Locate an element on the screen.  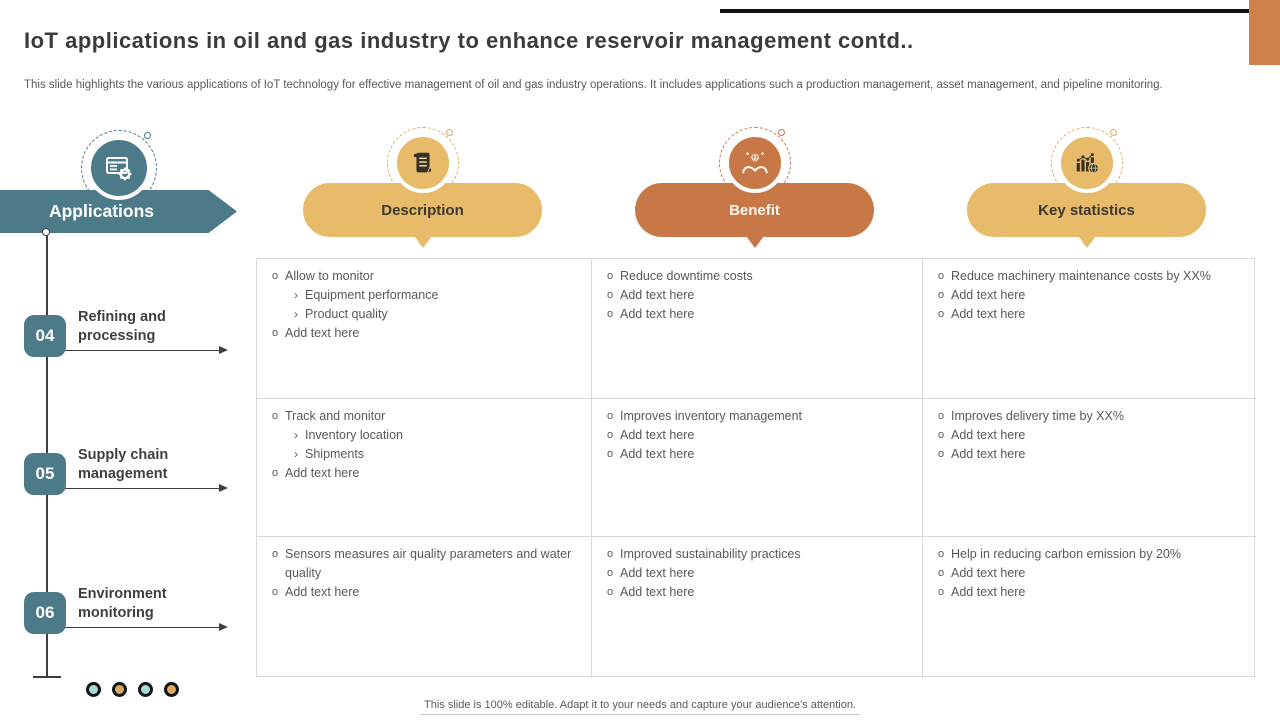
bullet-text: Help in reducing carbon emission by 20% is located at coordinates (1066, 554).